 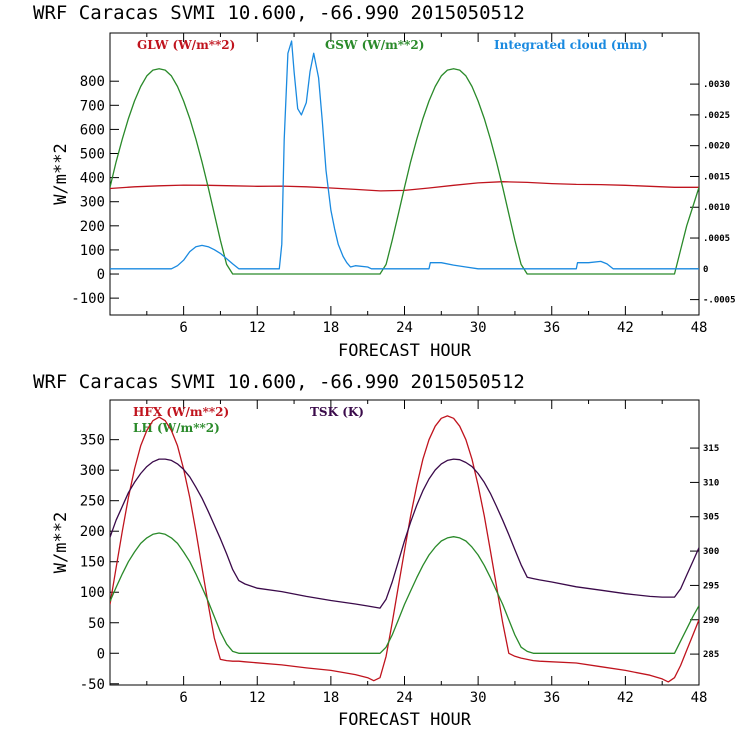 I want to click on legend-entry: GSW (W/m**2), so click(x=374, y=45).